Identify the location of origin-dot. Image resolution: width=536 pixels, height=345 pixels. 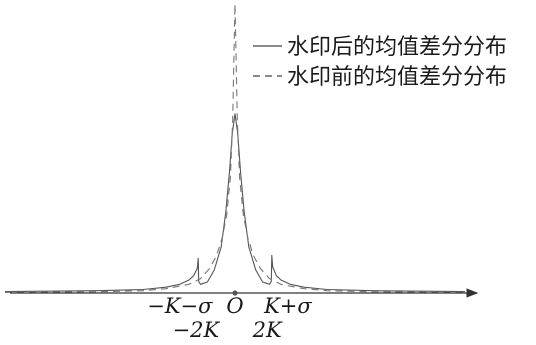
(235, 293).